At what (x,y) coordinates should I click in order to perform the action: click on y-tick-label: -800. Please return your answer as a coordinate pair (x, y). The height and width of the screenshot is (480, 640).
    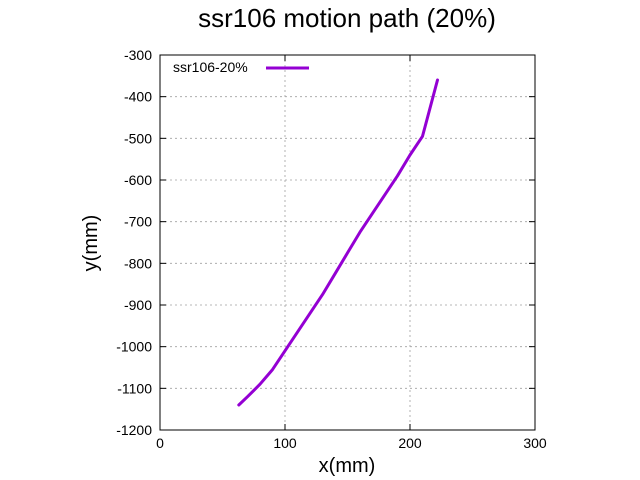
    Looking at the image, I should click on (138, 263).